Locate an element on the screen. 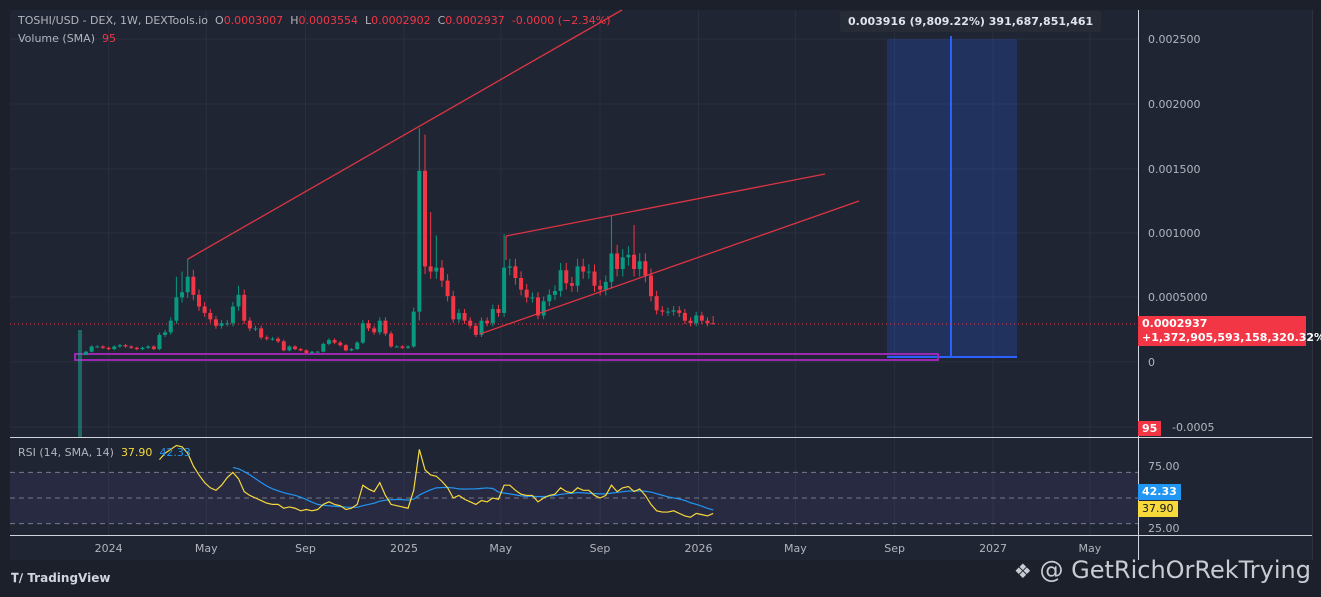  rsi-tick: 25.00 is located at coordinates (1164, 528).